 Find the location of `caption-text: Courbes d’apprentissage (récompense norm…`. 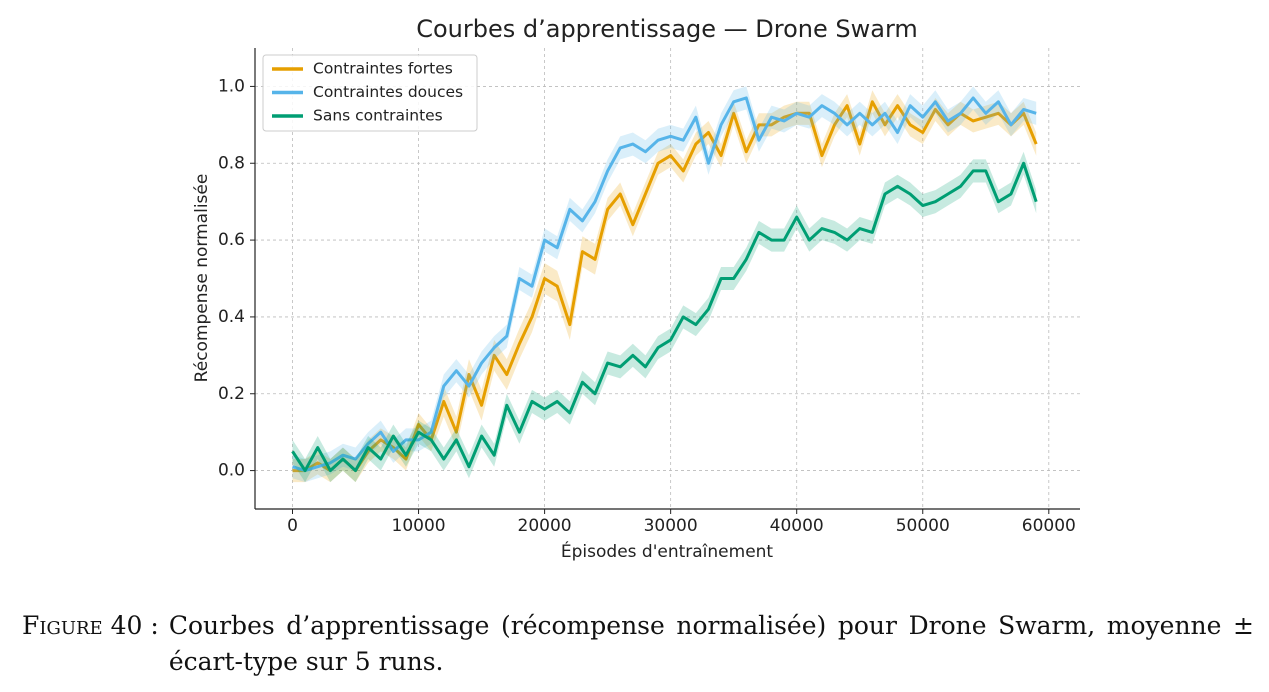

caption-text: Courbes d’apprentissage (récompense norm… is located at coordinates (711, 643).